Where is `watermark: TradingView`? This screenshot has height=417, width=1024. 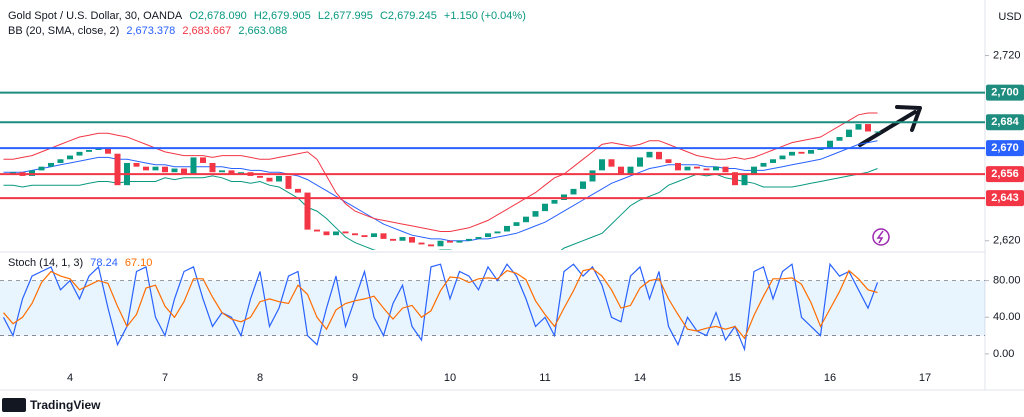 watermark: TradingView is located at coordinates (65, 405).